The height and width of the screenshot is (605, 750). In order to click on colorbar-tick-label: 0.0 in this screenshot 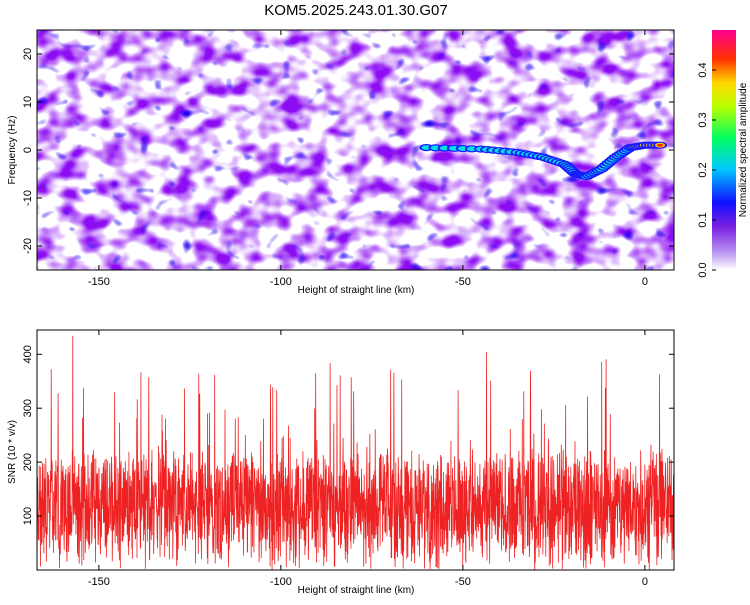, I will do `click(703, 269)`.